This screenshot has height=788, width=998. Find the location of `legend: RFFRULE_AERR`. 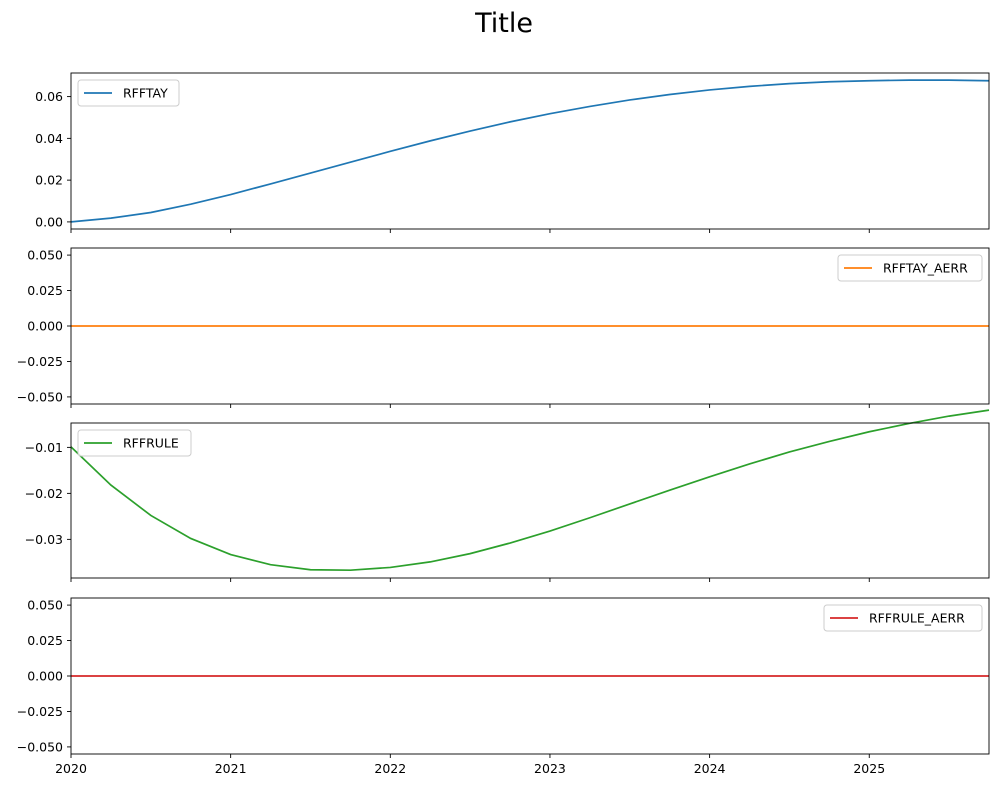

legend: RFFRULE_AERR is located at coordinates (903, 618).